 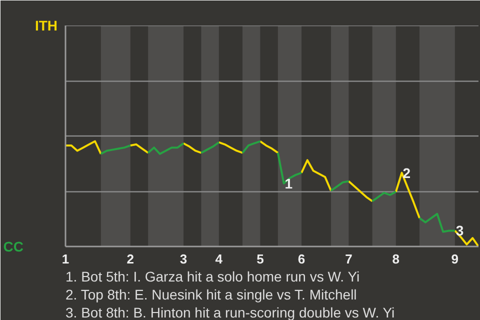 I want to click on x-tick-label: 1, so click(x=66, y=259).